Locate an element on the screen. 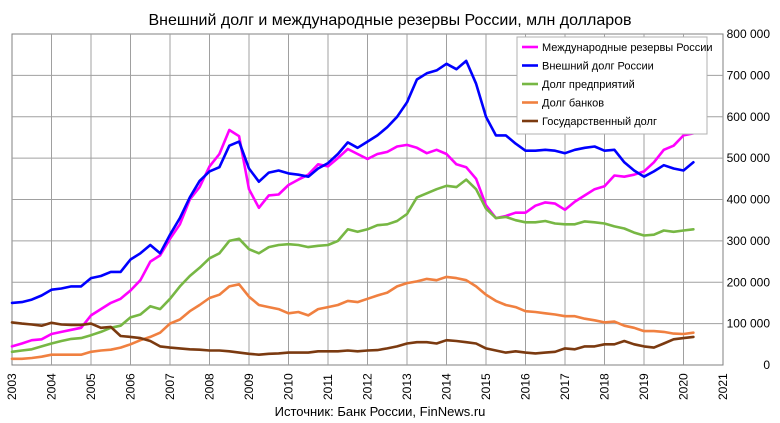  legend-label: Государственный долг is located at coordinates (599, 122).